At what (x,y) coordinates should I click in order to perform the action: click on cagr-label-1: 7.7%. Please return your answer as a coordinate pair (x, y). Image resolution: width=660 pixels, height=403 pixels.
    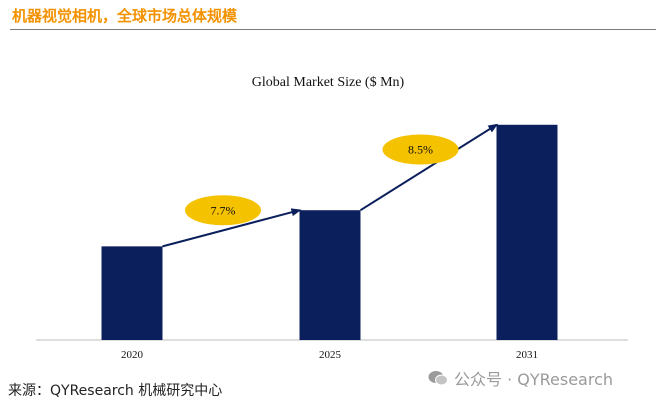
    Looking at the image, I should click on (223, 210).